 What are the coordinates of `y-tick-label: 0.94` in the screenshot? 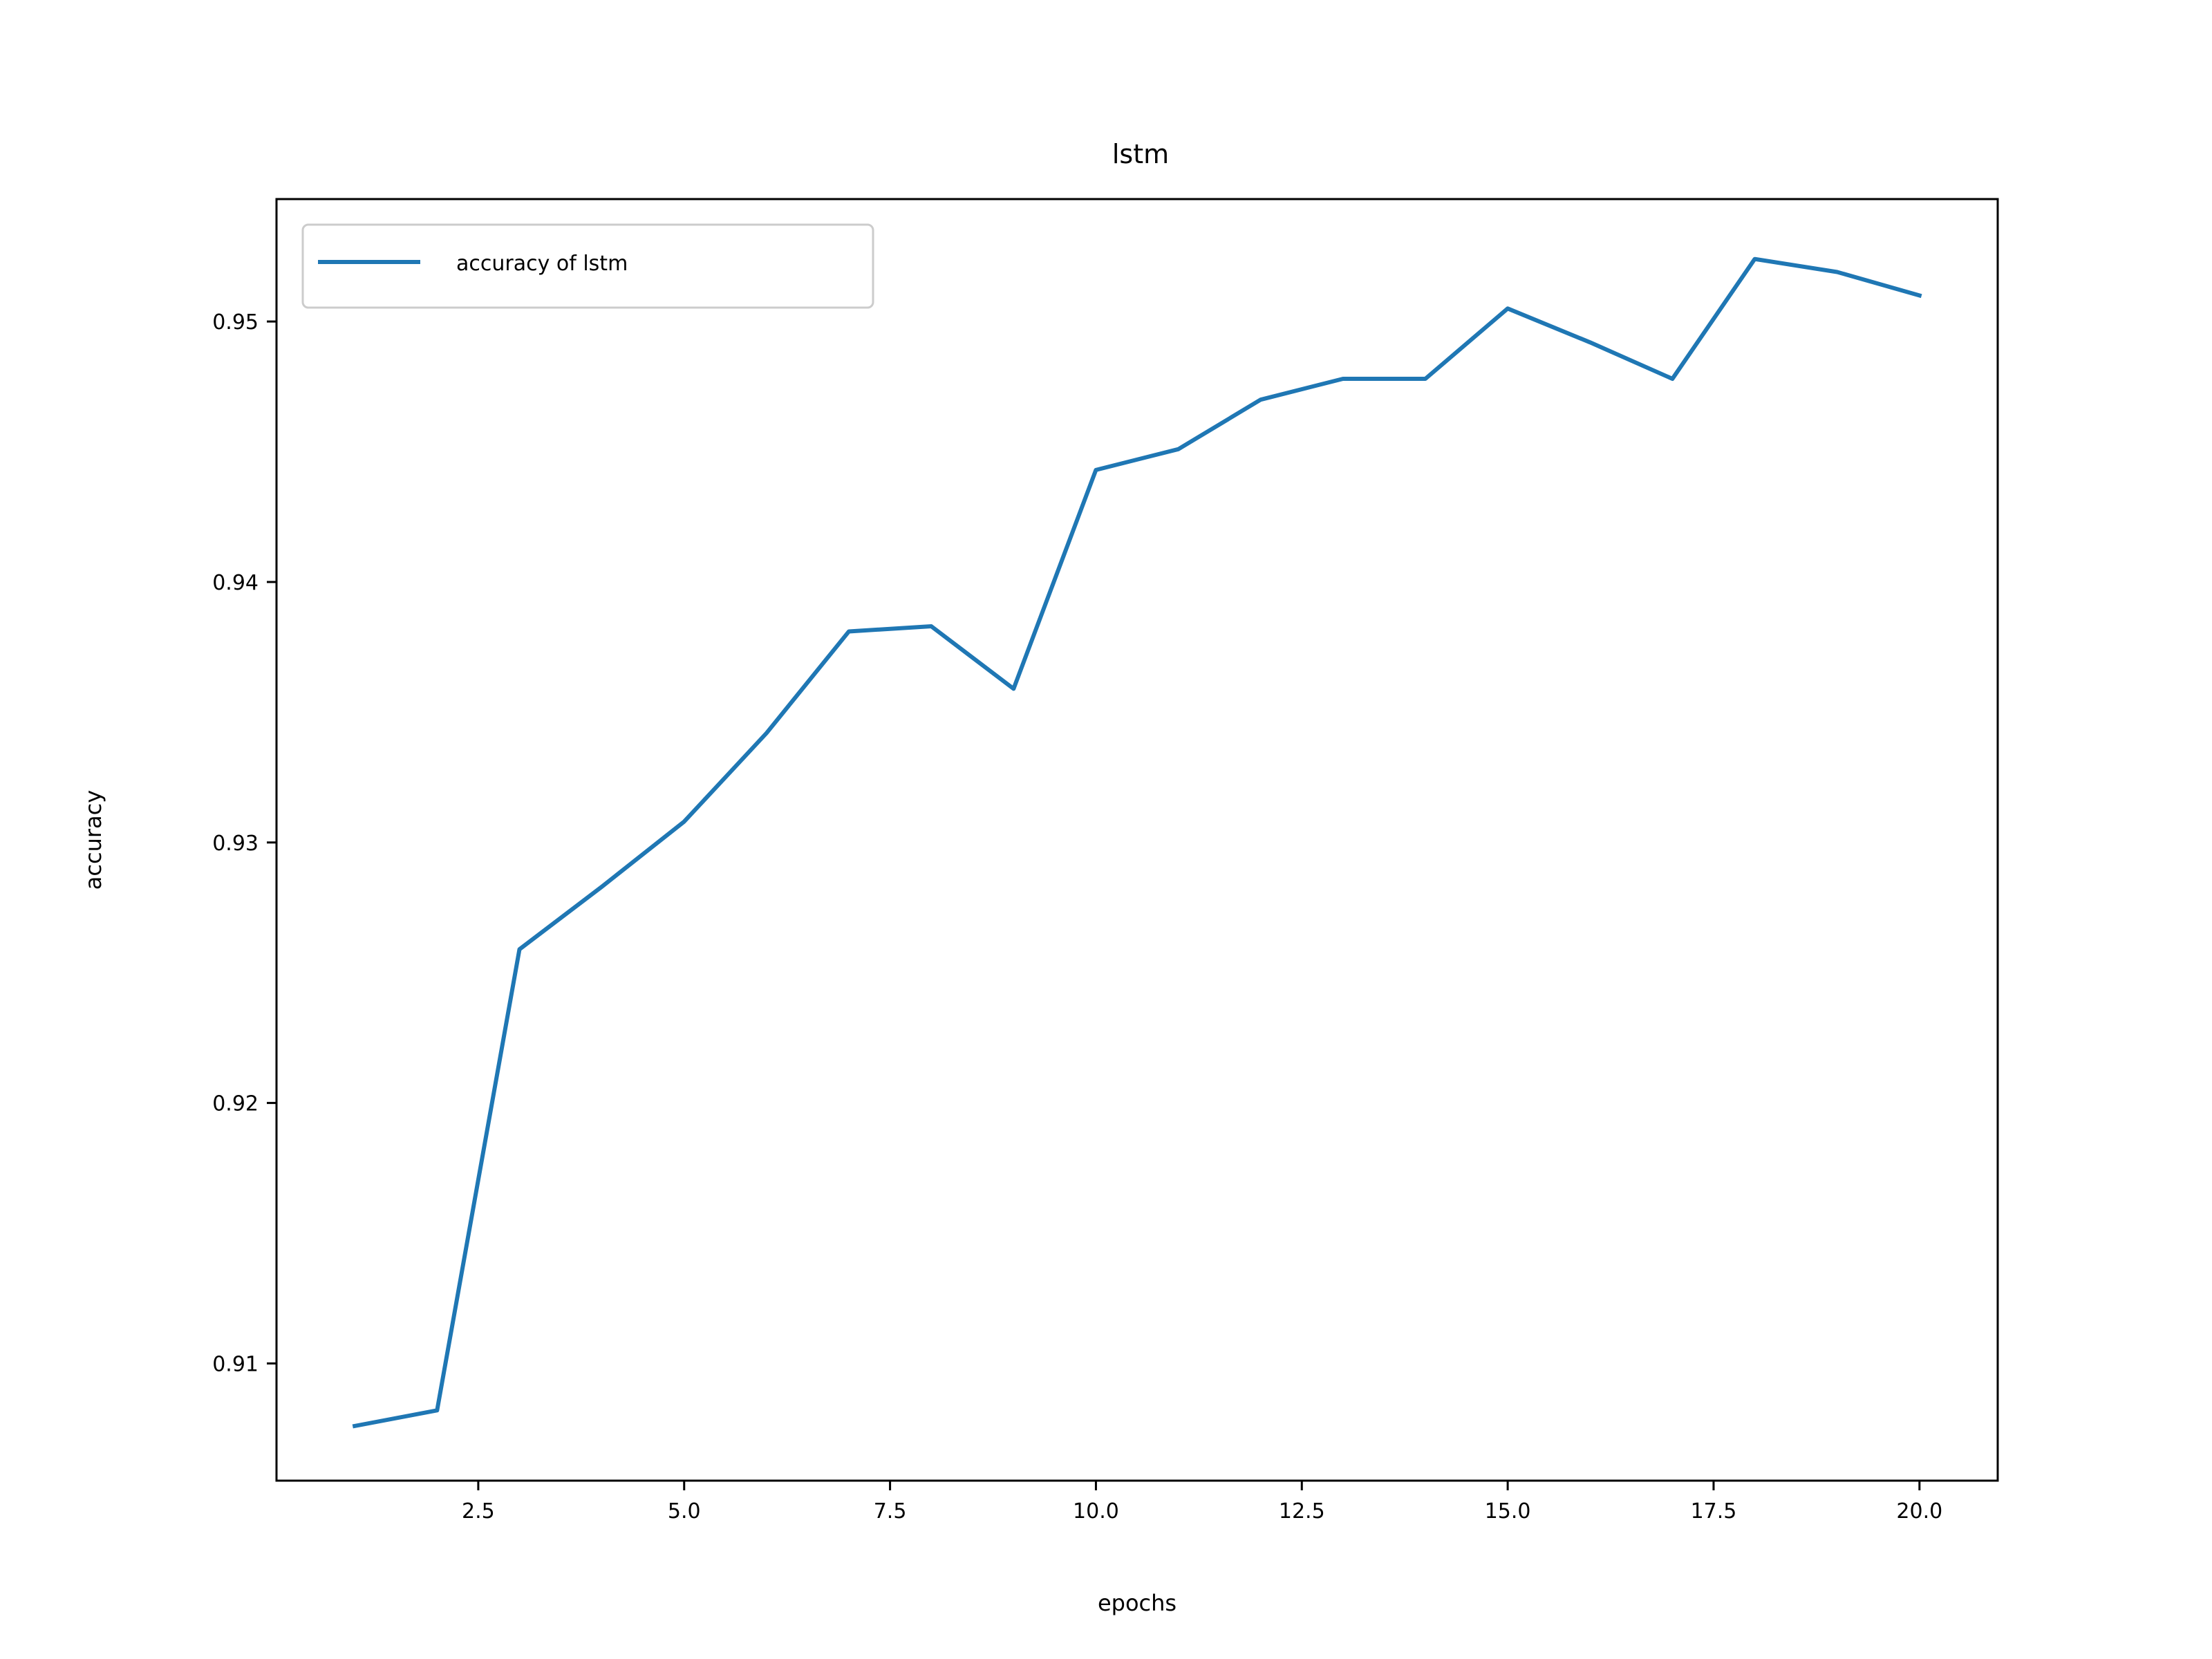 It's located at (235, 583).